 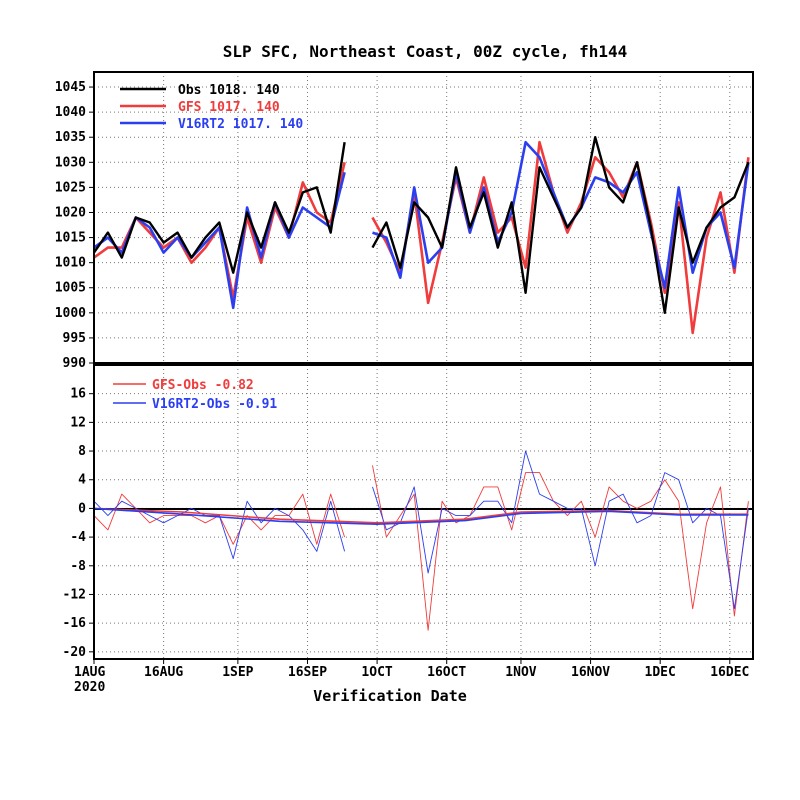 I want to click on bottom-y-tick-label: -8, so click(x=78, y=566).